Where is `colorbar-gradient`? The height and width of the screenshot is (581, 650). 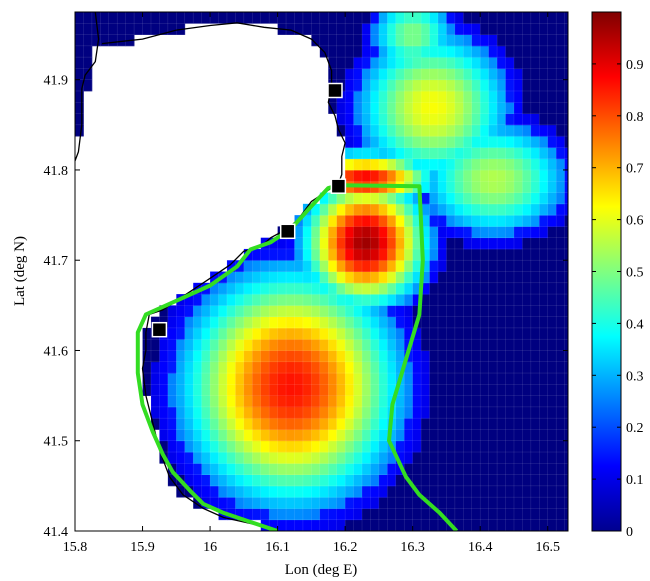 colorbar-gradient is located at coordinates (606, 271).